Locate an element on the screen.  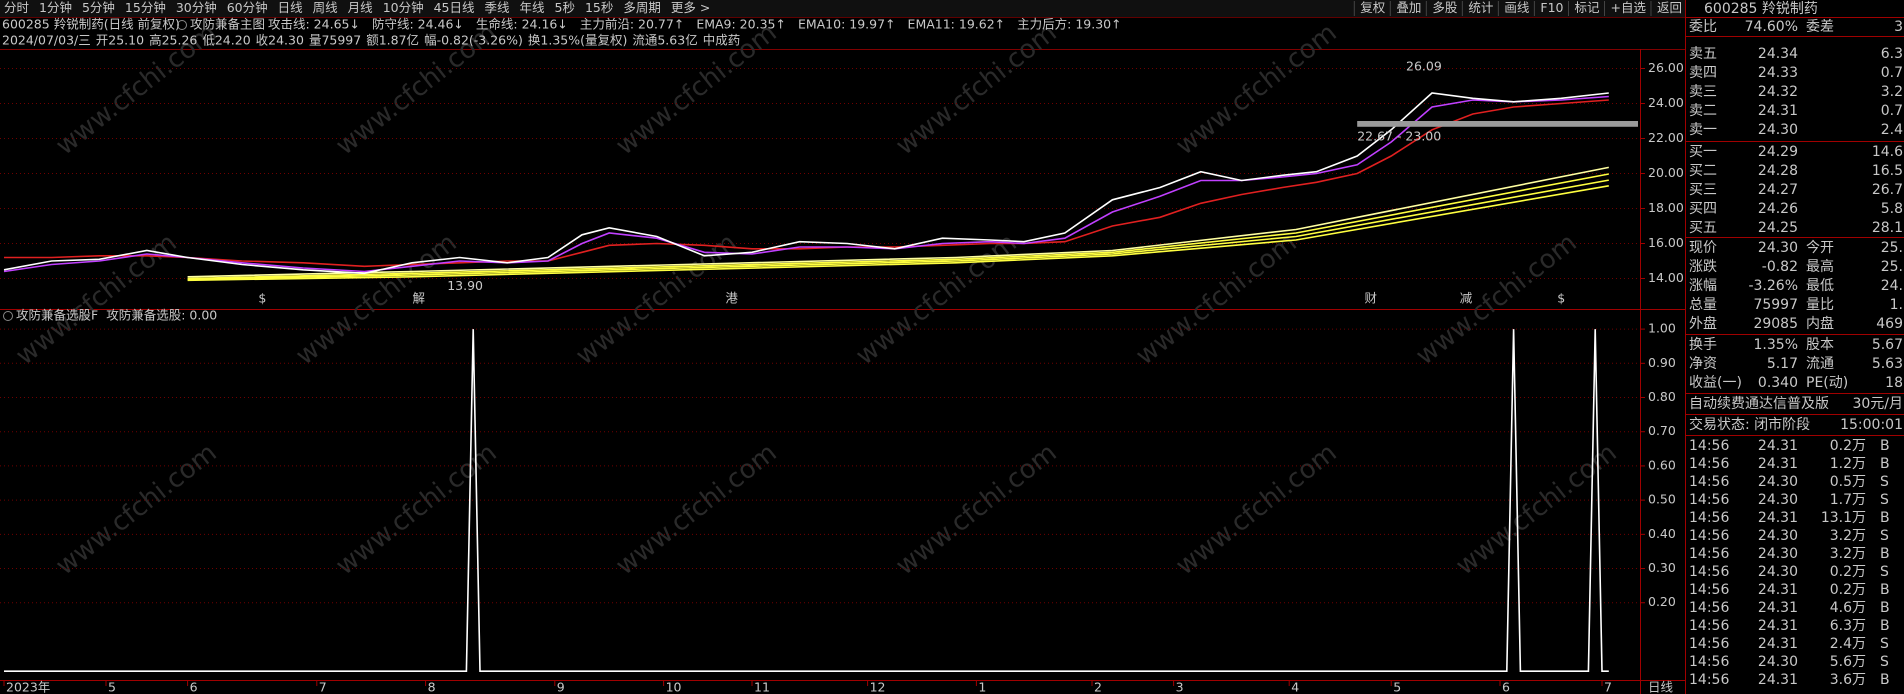
toolbar-bg is located at coordinates (842, 8).